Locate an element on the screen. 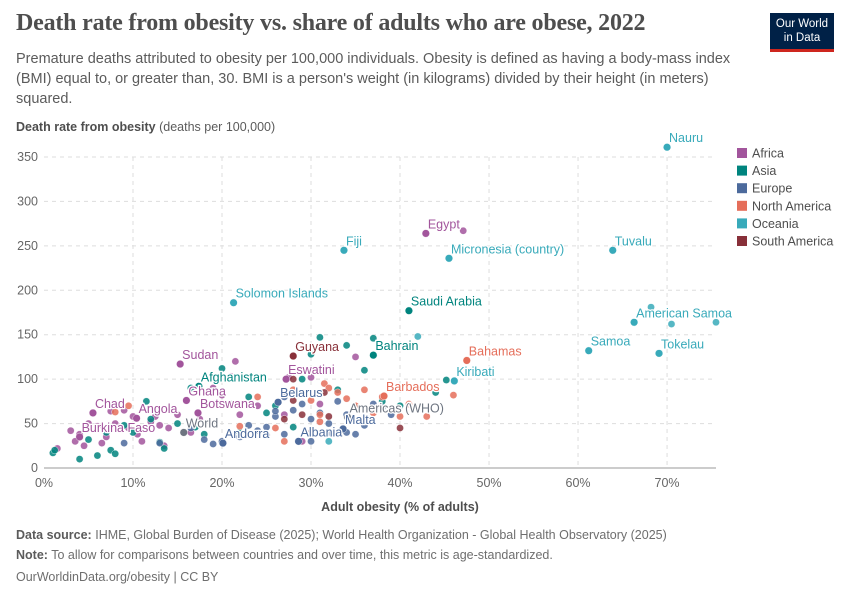 The image size is (850, 600). data-point-egypt is located at coordinates (425, 233).